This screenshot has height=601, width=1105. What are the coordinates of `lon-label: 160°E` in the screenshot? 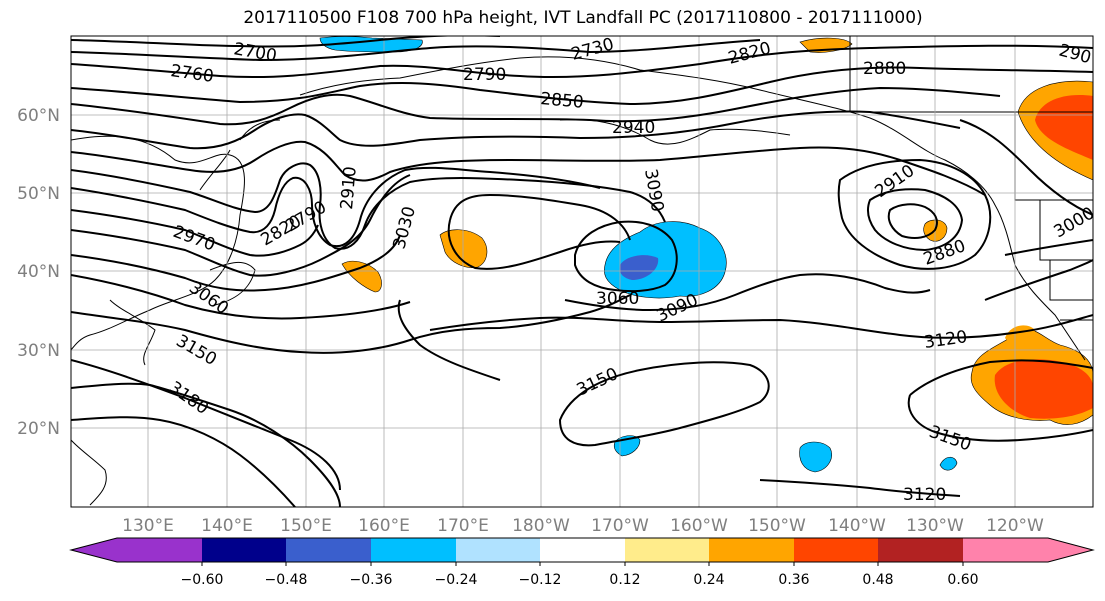 It's located at (384, 526).